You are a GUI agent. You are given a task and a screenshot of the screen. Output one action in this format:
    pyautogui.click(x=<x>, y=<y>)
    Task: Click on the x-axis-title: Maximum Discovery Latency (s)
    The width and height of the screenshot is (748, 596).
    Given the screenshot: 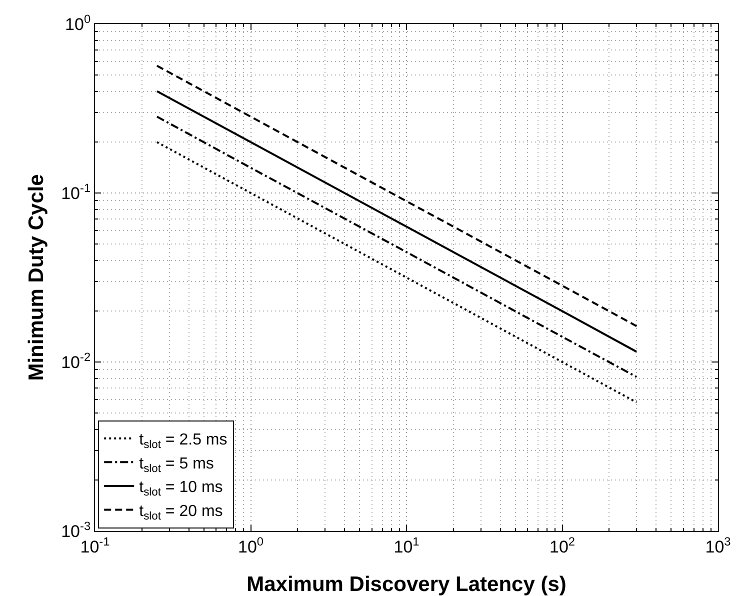 What is the action you would take?
    pyautogui.click(x=406, y=584)
    